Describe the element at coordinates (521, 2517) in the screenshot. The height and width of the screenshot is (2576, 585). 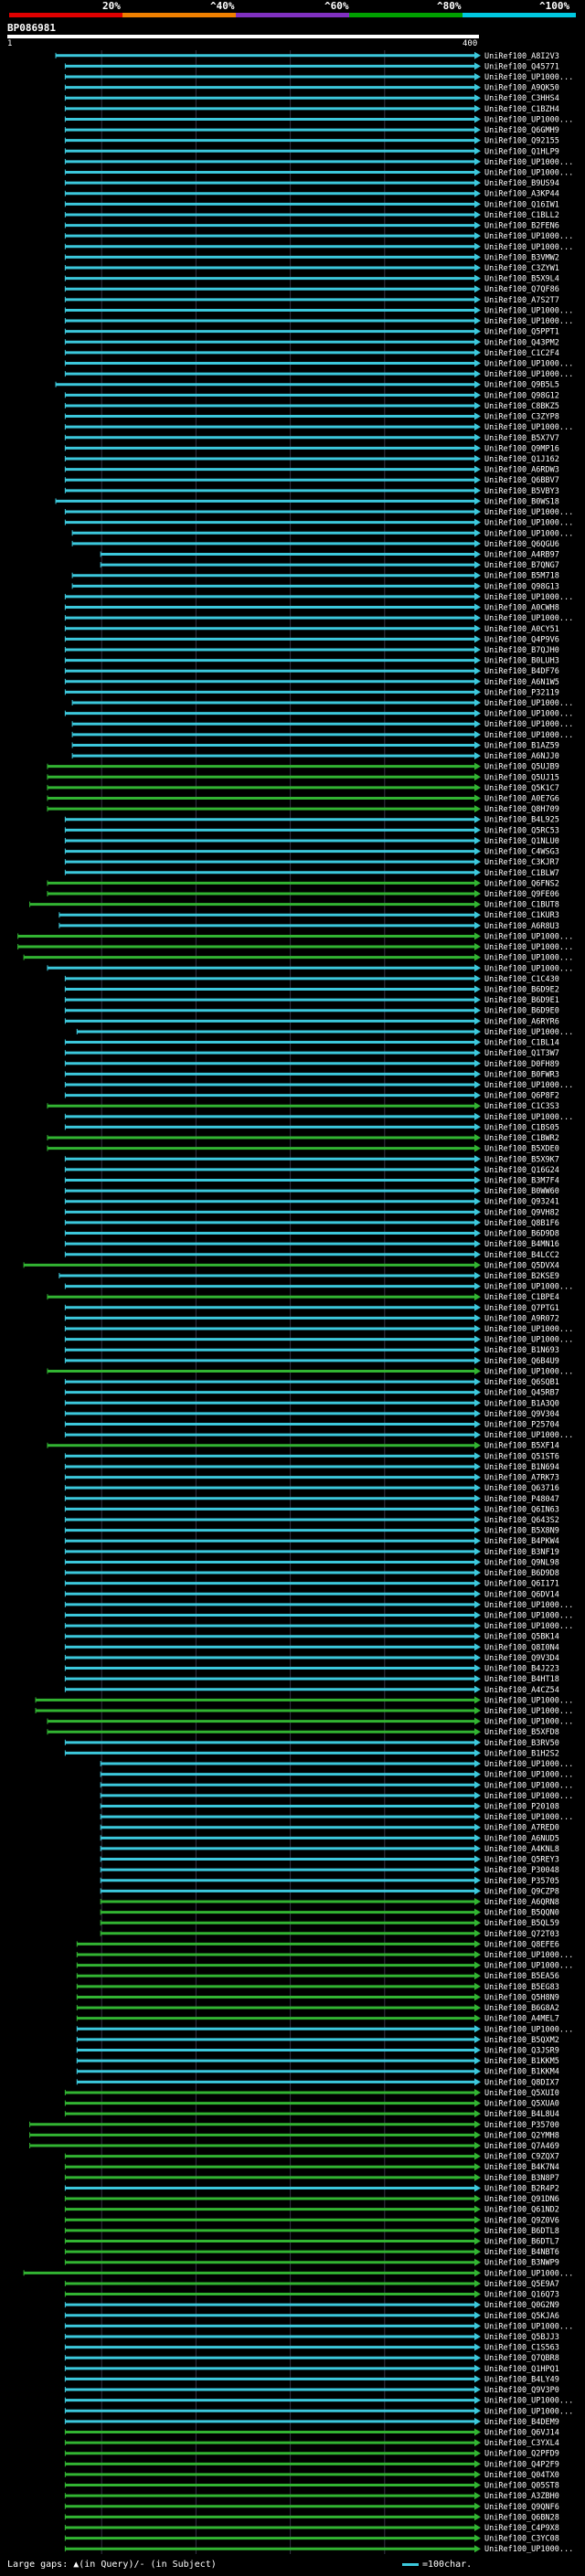
I see `hit-label: UniRef100_Q6BN28` at that location.